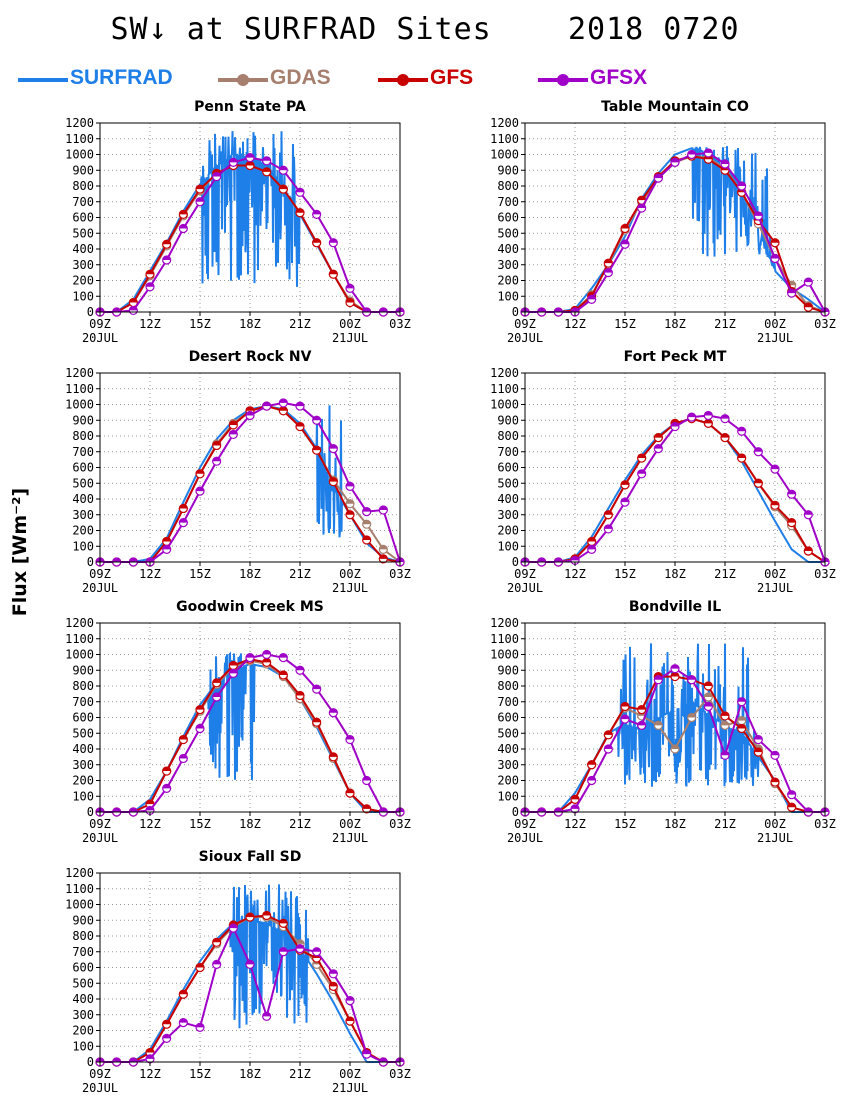 The image size is (850, 1100). I want to click on y-tick-label: 300, so click(508, 265).